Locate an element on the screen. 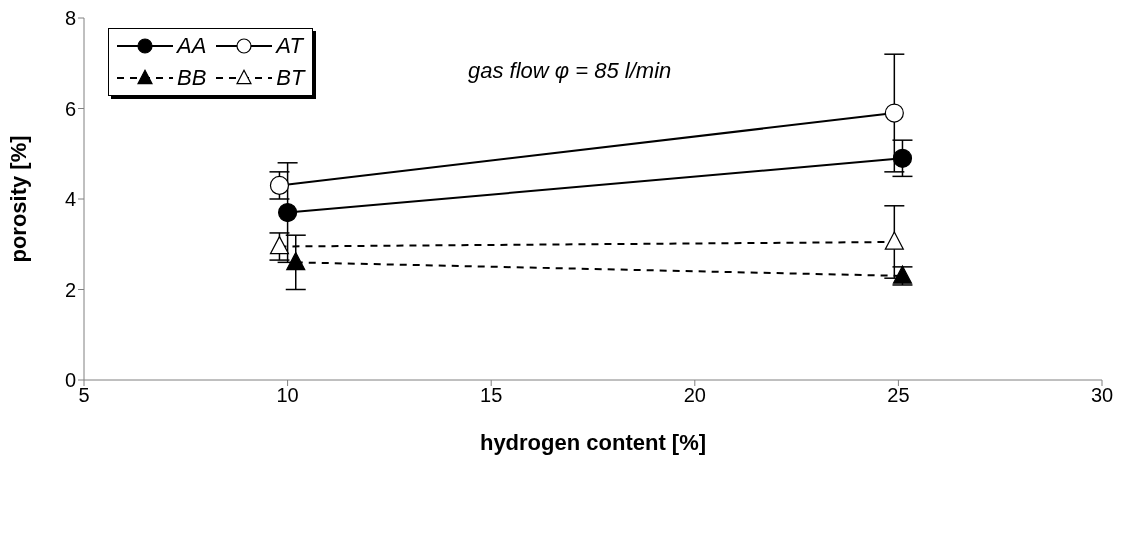  x-tick-label: 20 is located at coordinates (694, 395).